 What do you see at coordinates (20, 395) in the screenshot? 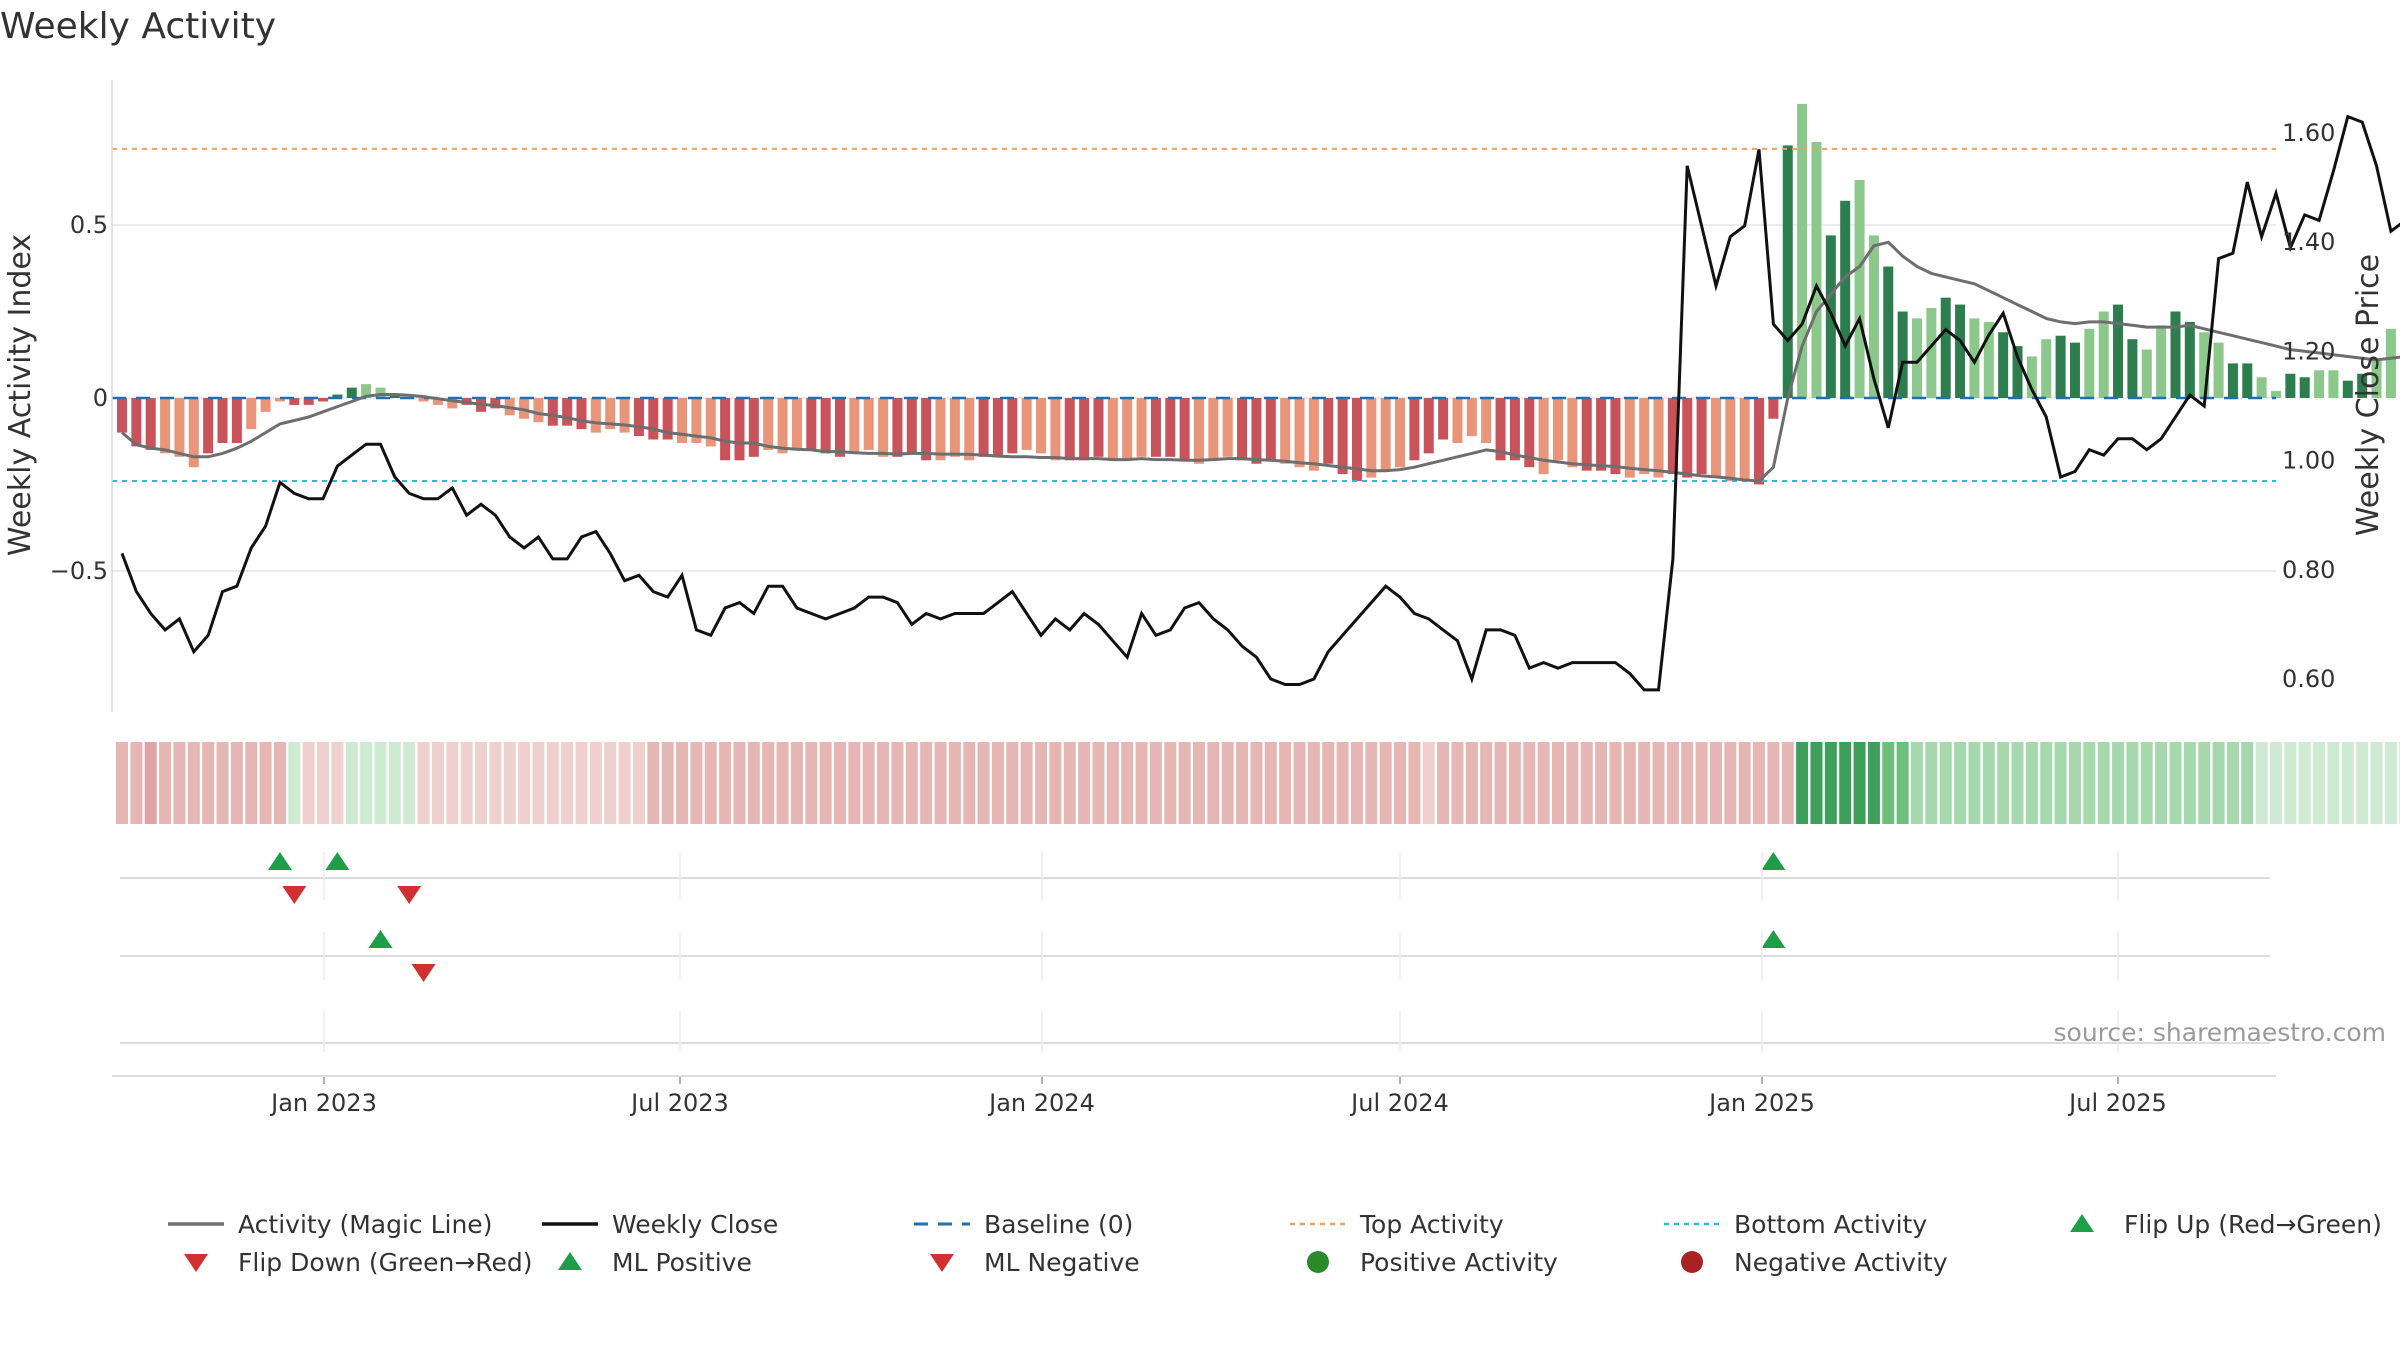
I see `y-axis-label: Weekly Activity Index` at bounding box center [20, 395].